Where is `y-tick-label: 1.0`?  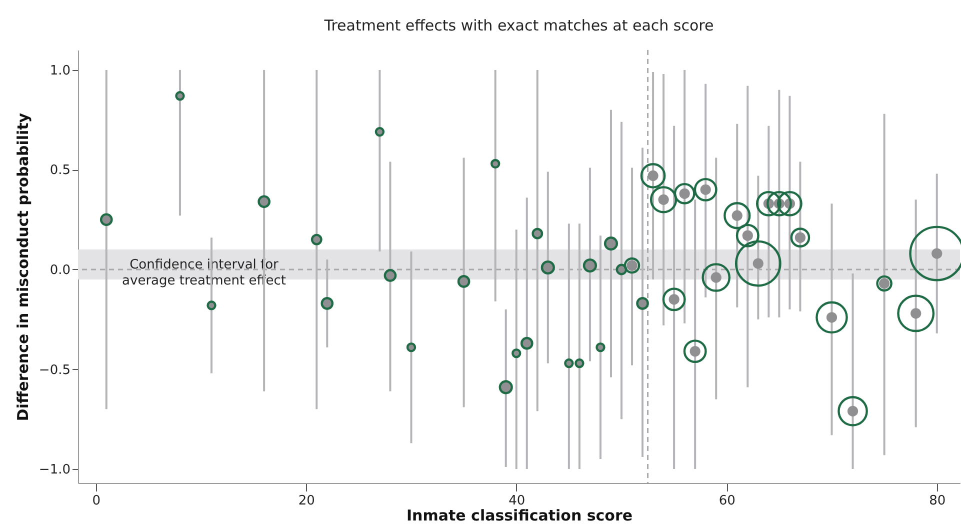 y-tick-label: 1.0 is located at coordinates (60, 70).